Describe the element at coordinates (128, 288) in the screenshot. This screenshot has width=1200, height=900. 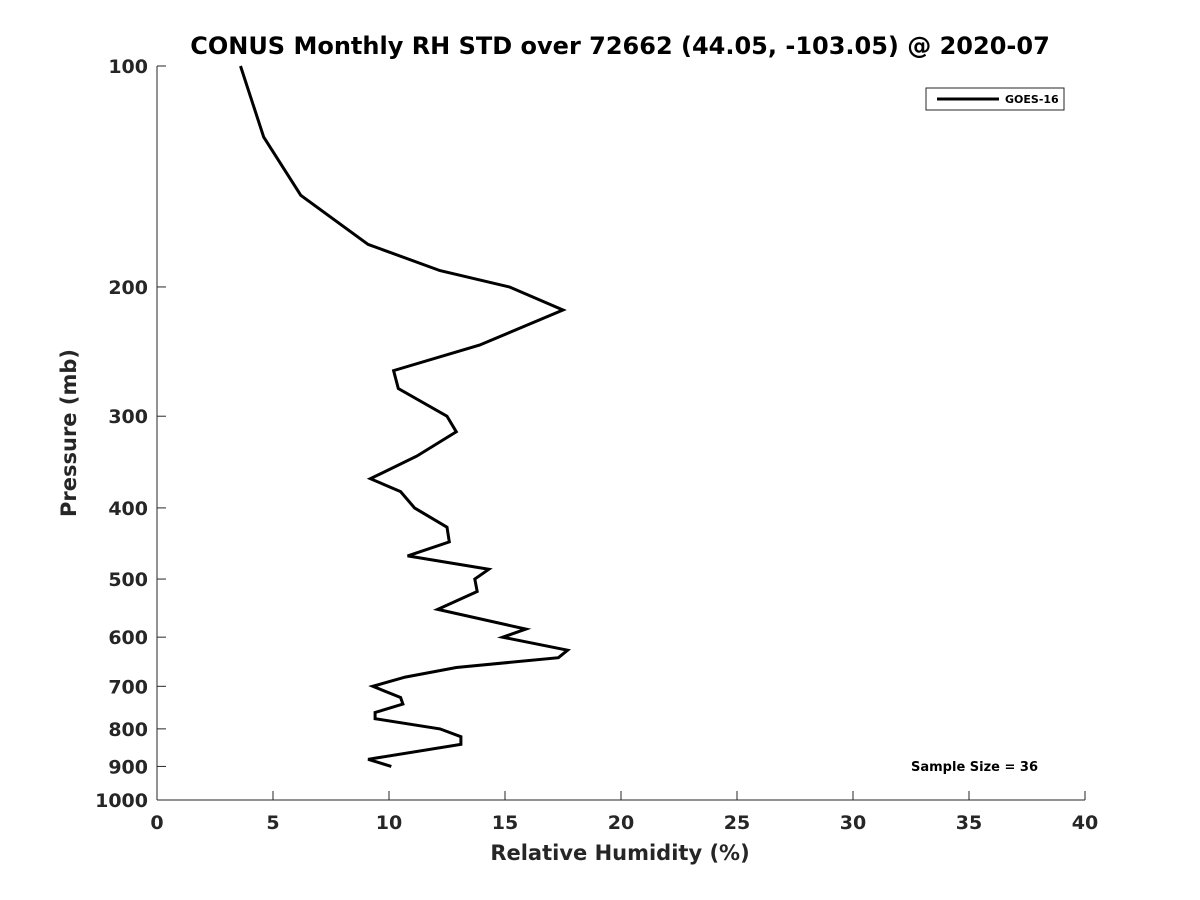
I see `y-tick-label: 200` at that location.